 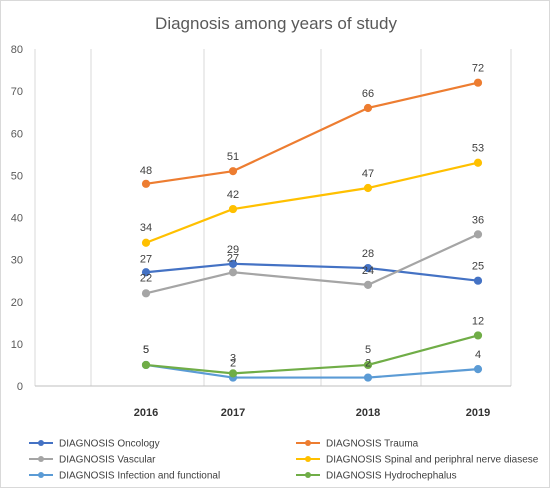 What do you see at coordinates (20, 387) in the screenshot?
I see `y-tick-label: 0` at bounding box center [20, 387].